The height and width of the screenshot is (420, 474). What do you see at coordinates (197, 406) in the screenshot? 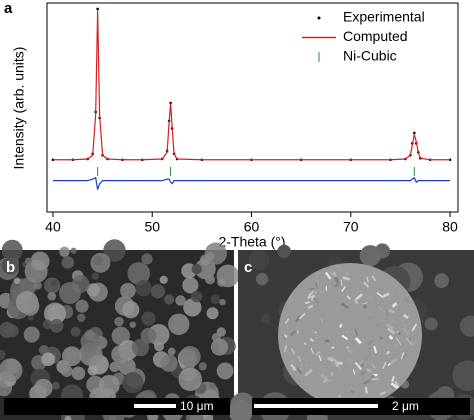
I see `scale-bar-label: 10 μm` at bounding box center [197, 406].